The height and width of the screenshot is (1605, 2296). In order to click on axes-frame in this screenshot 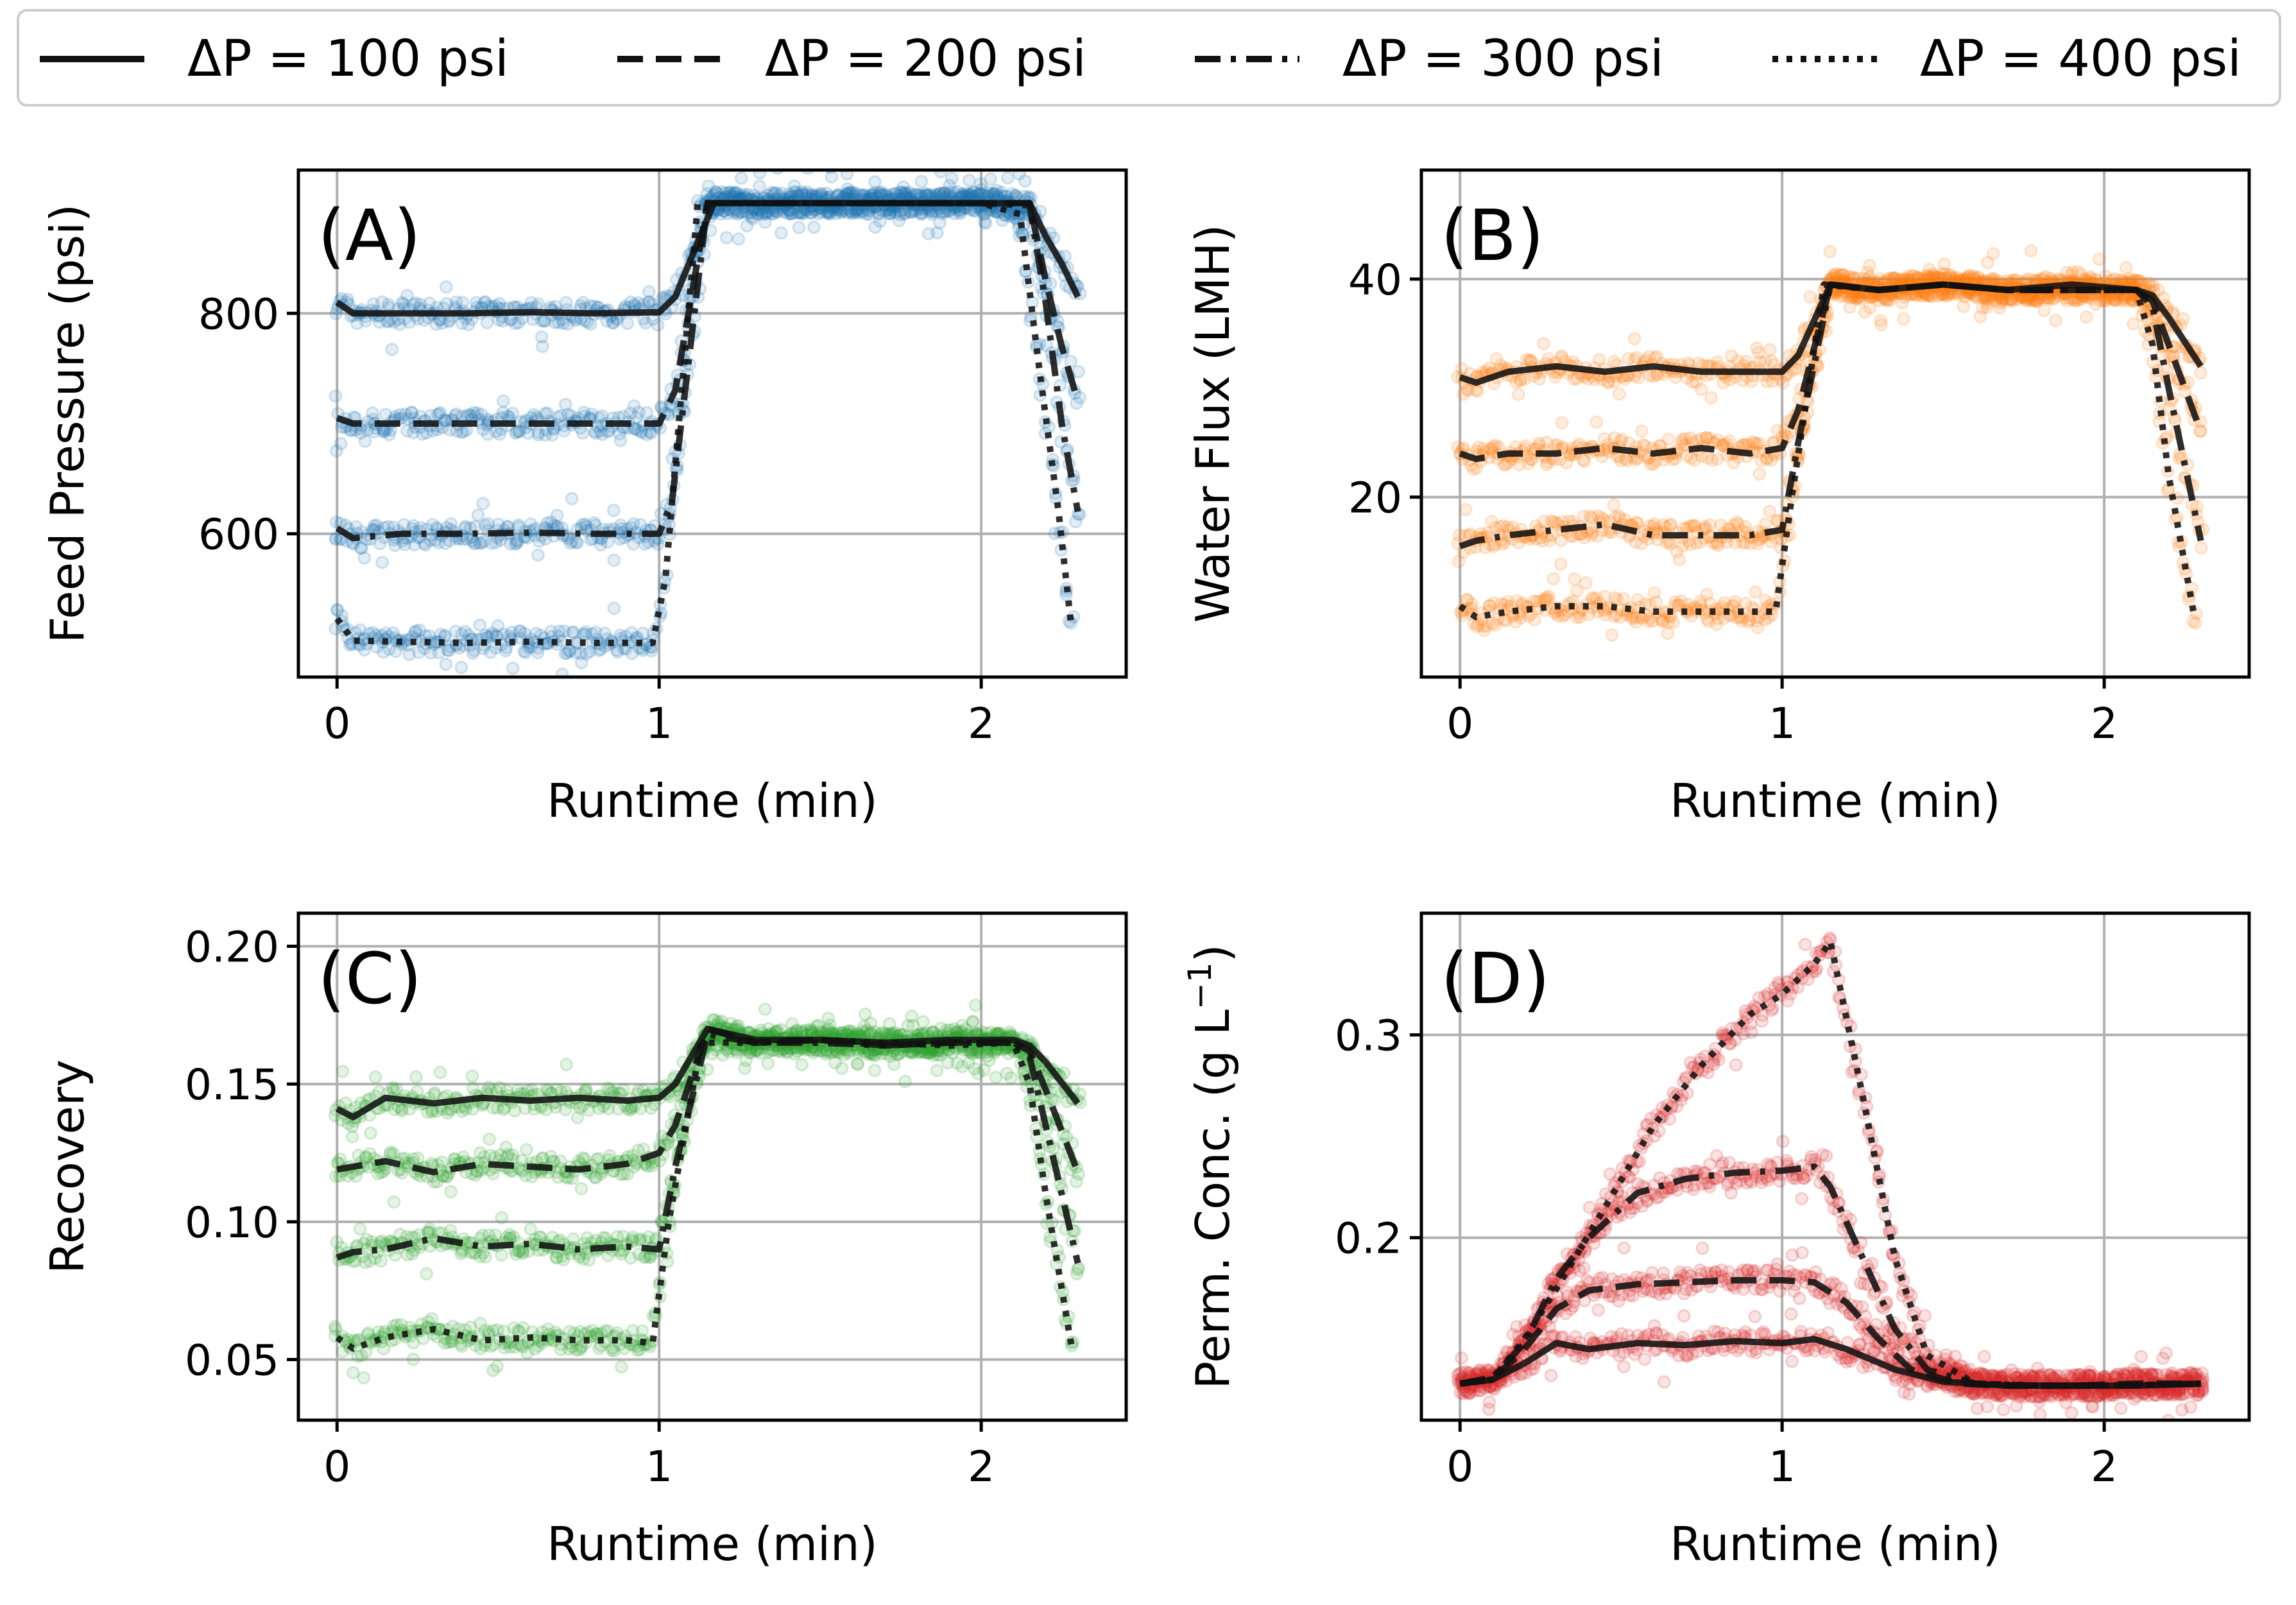, I will do `click(712, 424)`.